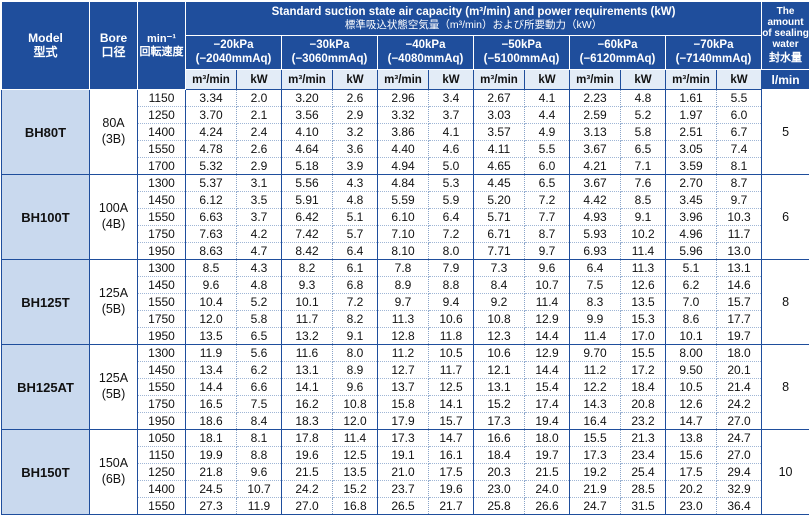 Image resolution: width=809 pixels, height=515 pixels. I want to click on power-cell: 4.1, so click(451, 132).